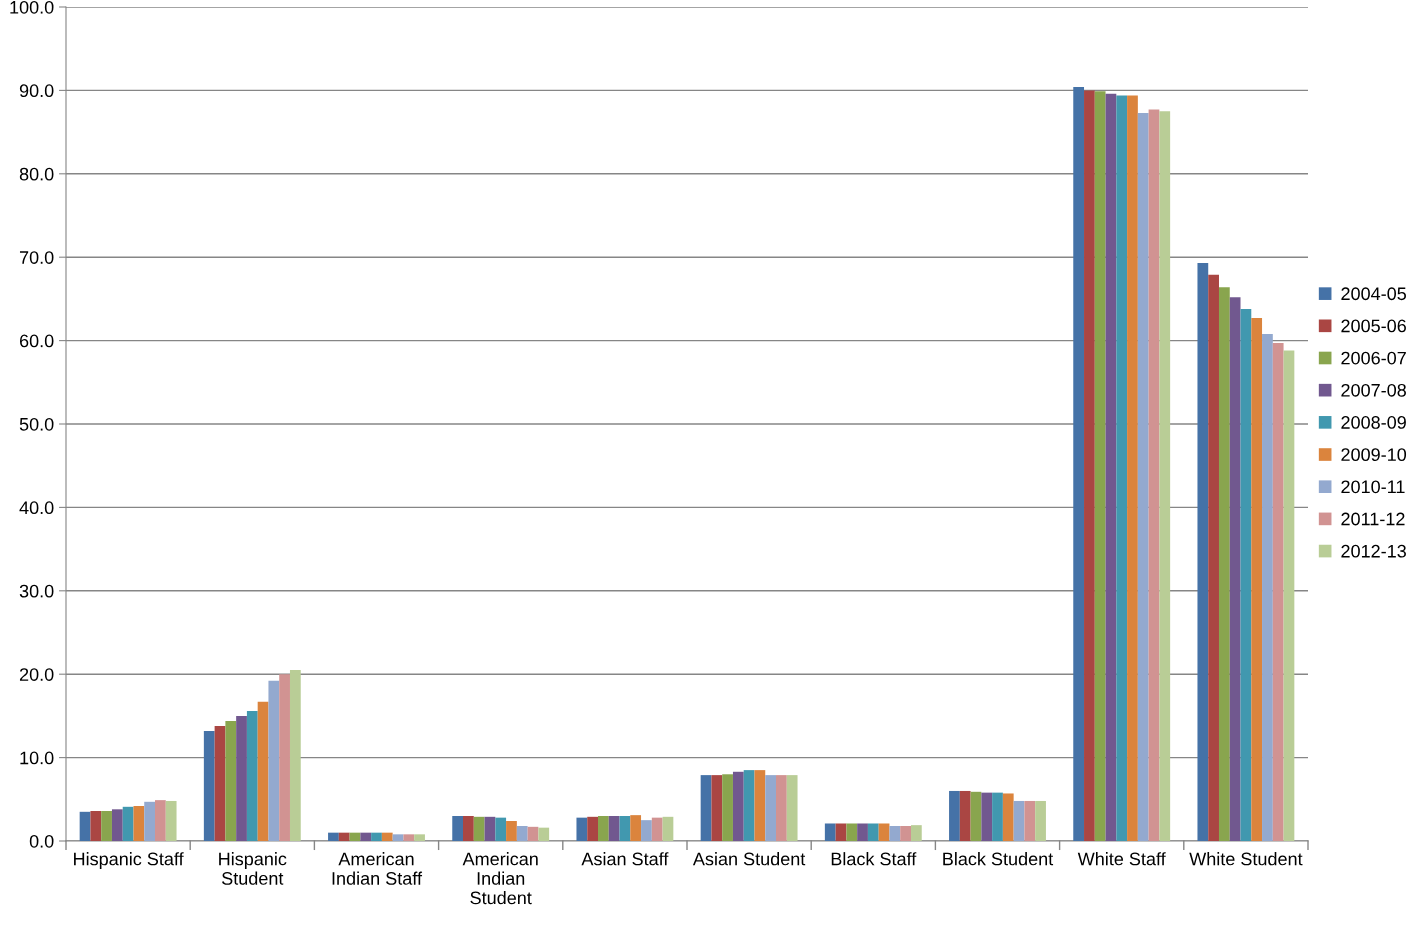 The width and height of the screenshot is (1427, 926). What do you see at coordinates (1373, 390) in the screenshot?
I see `legend-label: 2007-08` at bounding box center [1373, 390].